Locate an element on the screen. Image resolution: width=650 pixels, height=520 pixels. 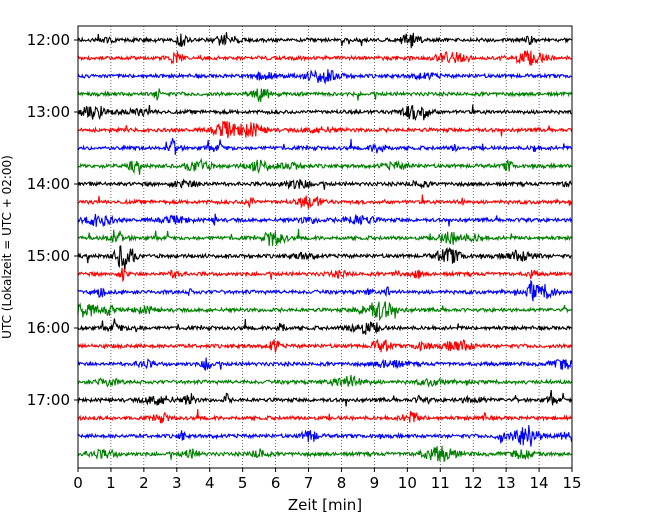
y-tick-label: 12:00 is located at coordinates (48, 40).